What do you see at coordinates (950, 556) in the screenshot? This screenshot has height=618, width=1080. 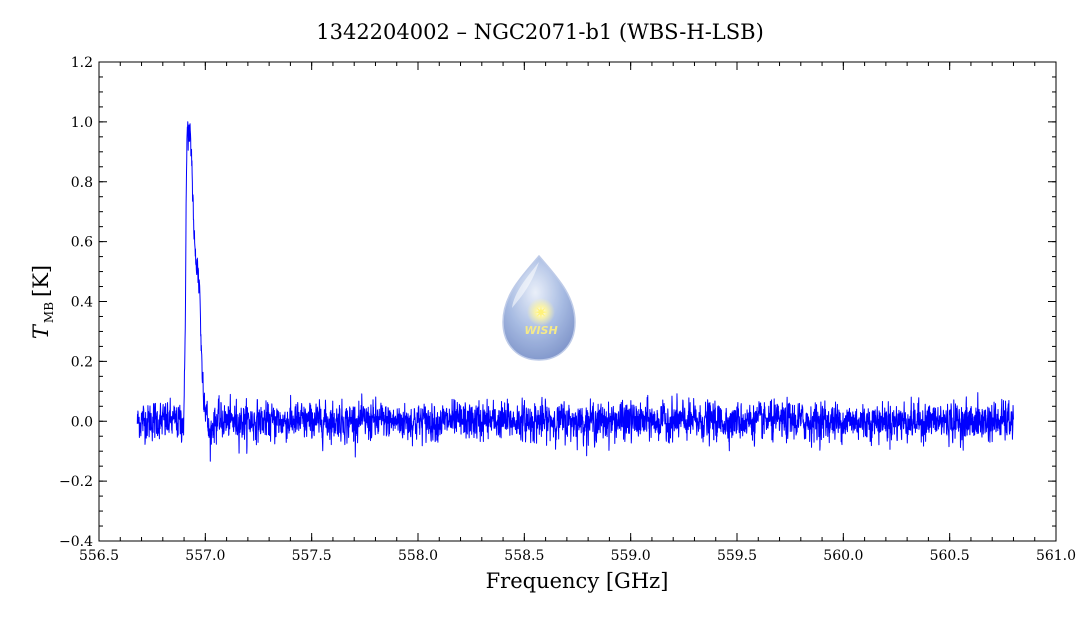 I see `x-tick-label: 560.5` at bounding box center [950, 556].